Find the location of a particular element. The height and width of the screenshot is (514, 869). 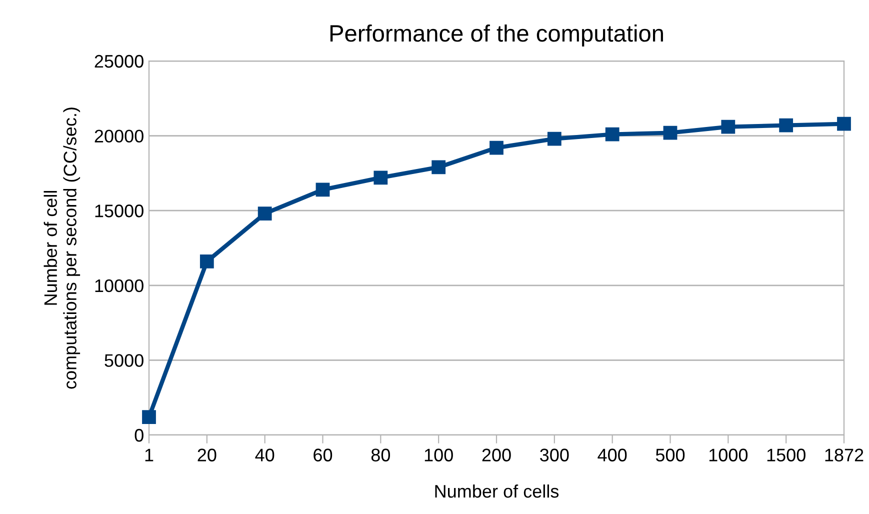

x-tick-label: 100 is located at coordinates (438, 455).